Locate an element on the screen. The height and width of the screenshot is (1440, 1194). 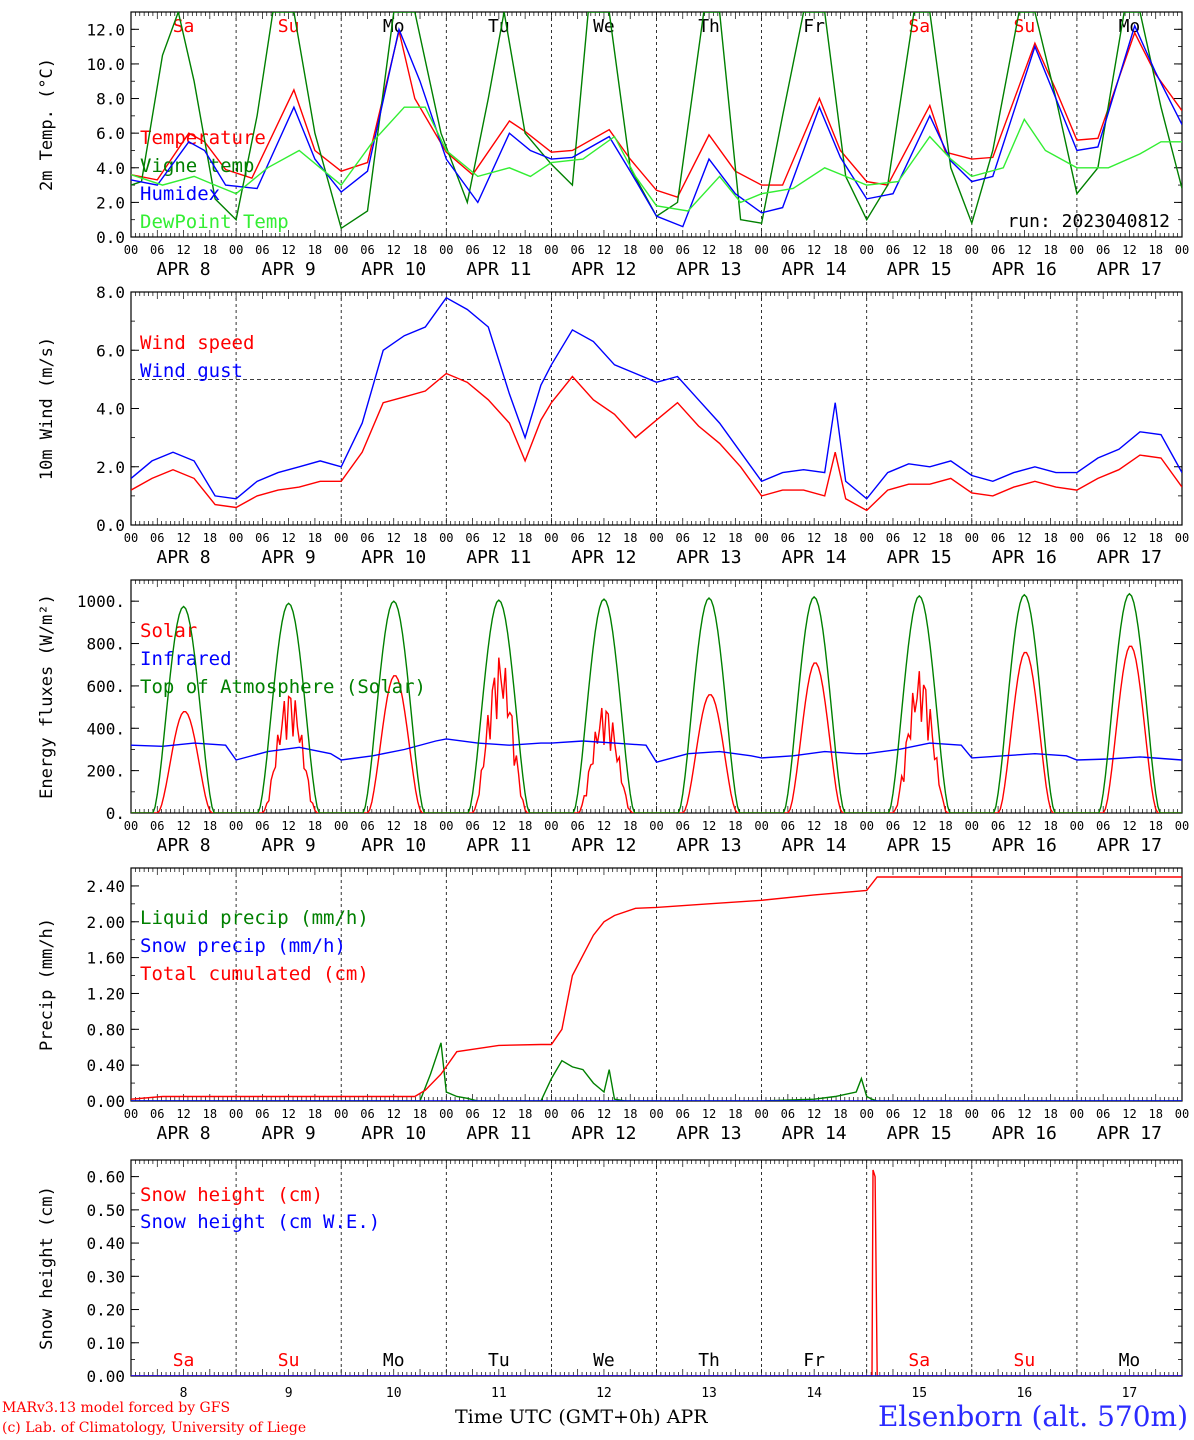
y-tick-label: 400. is located at coordinates (105, 728).